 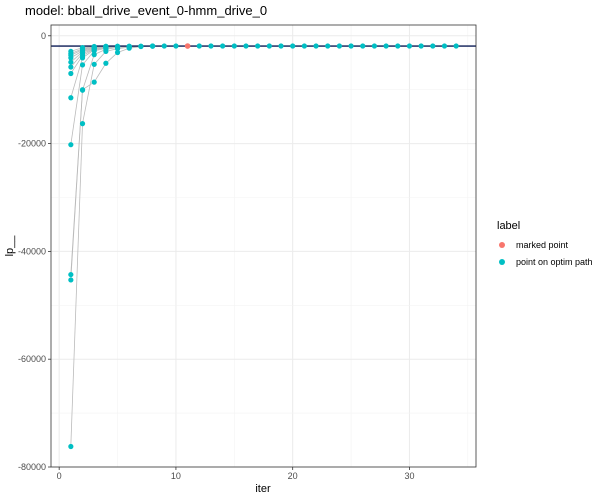 I want to click on y-tick-label: -40000, so click(x=32, y=251).